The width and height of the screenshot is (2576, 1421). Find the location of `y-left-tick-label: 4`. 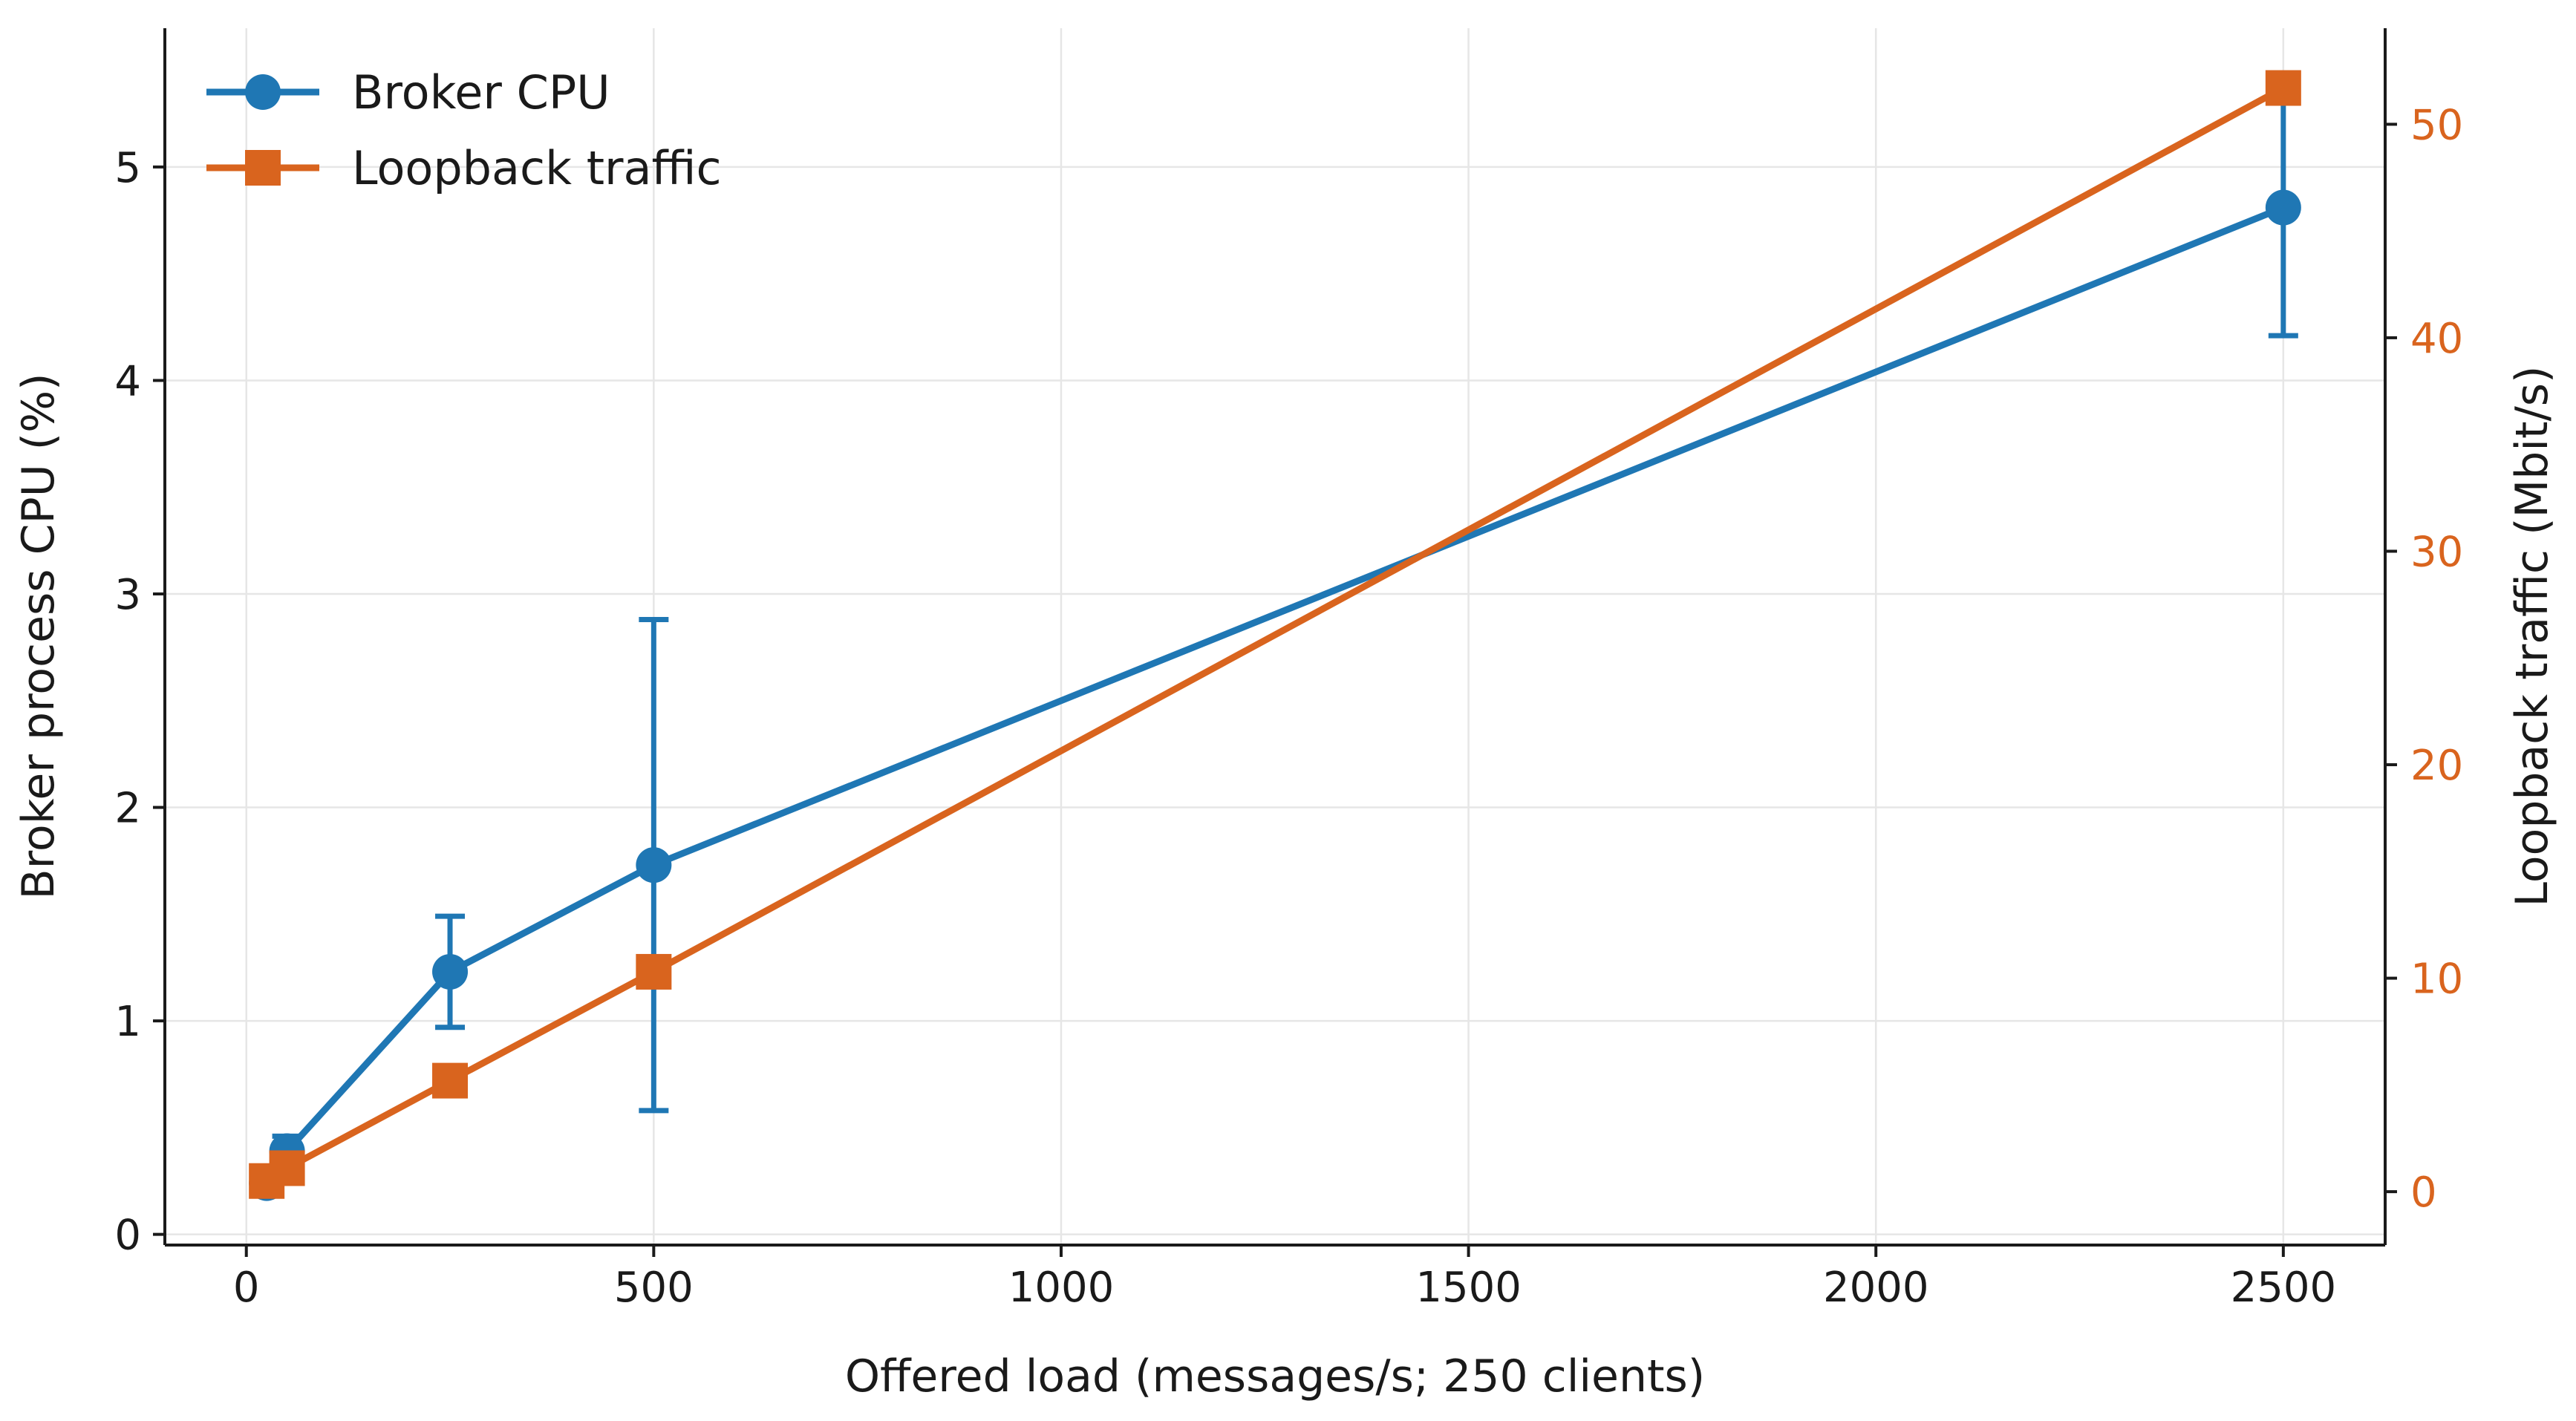

y-left-tick-label: 4 is located at coordinates (127, 381).